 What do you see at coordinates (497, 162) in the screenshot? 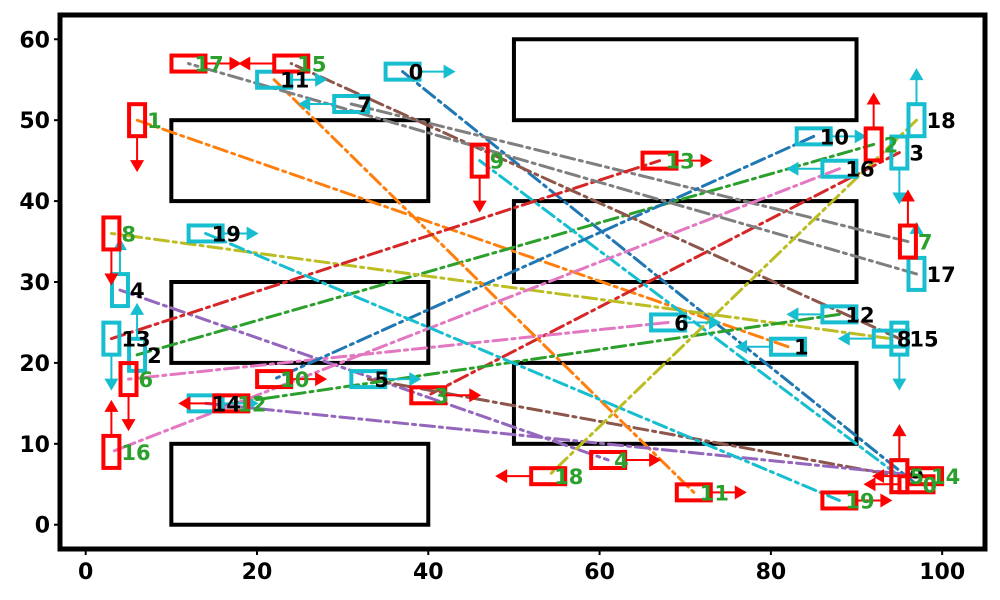
I see `set-b-pin-label-9: 9` at bounding box center [497, 162].